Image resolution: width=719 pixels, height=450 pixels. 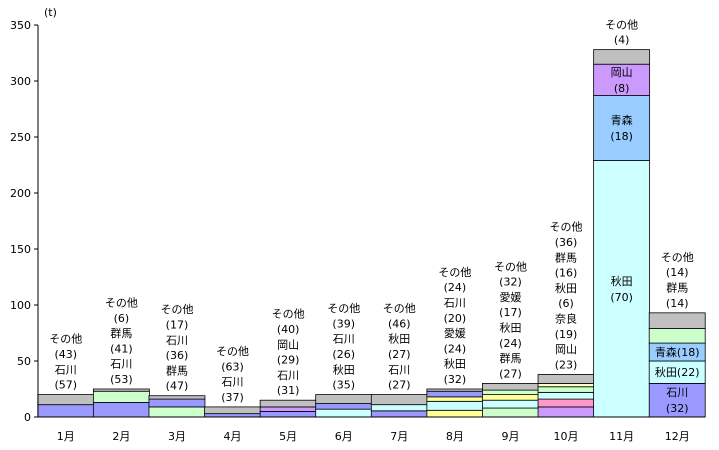 I want to click on bar-annotation: (40), so click(x=288, y=329).